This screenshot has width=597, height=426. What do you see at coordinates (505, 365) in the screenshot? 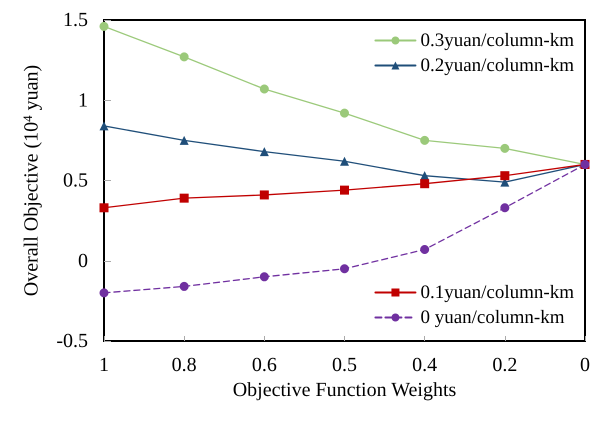
I see `x-tick-label: 0.2` at bounding box center [505, 365].